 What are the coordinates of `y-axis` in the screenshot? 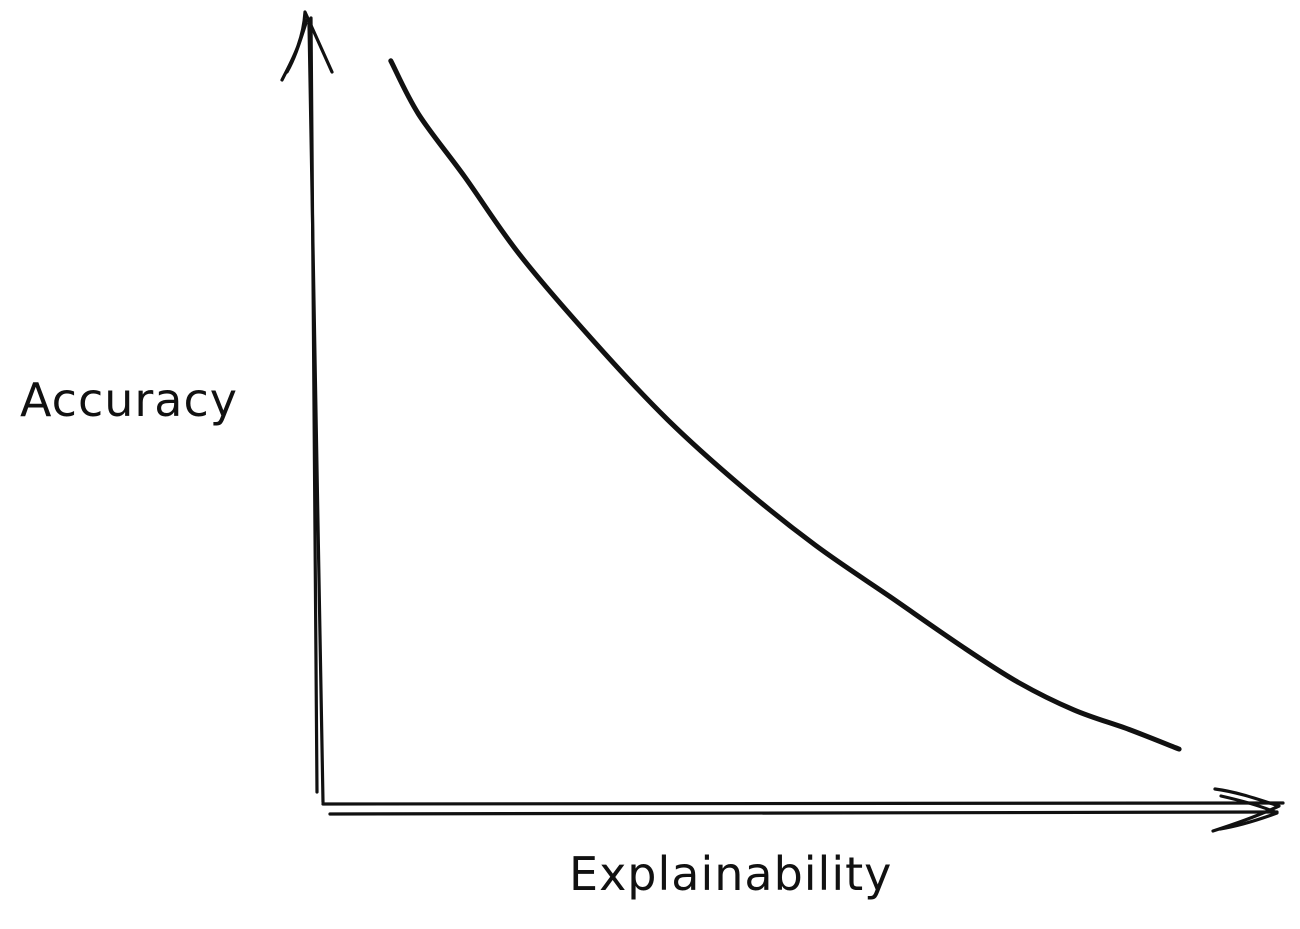 It's located at (307, 407).